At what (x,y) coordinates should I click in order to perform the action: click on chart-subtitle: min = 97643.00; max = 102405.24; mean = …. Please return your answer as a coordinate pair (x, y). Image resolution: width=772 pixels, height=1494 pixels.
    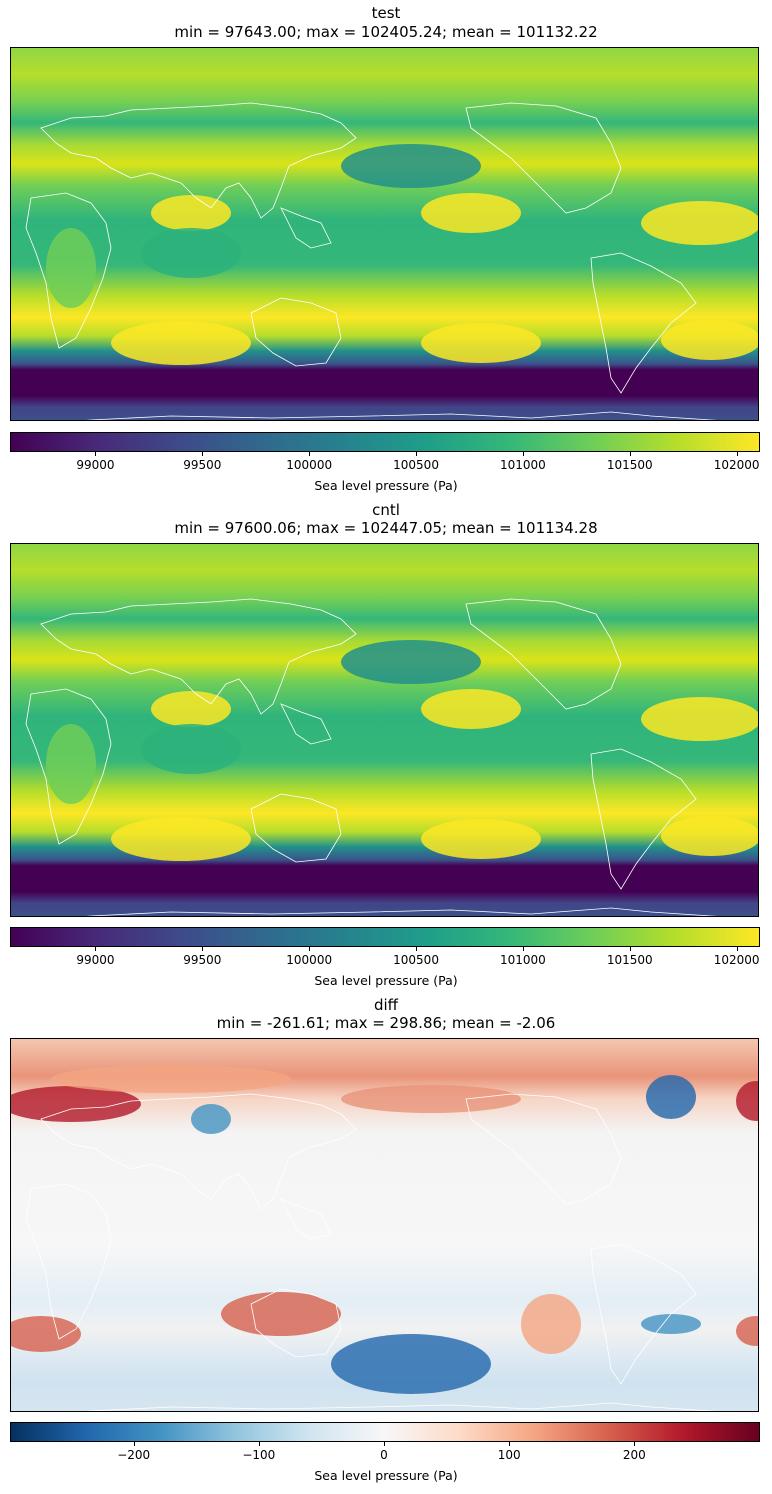
    Looking at the image, I should click on (386, 32).